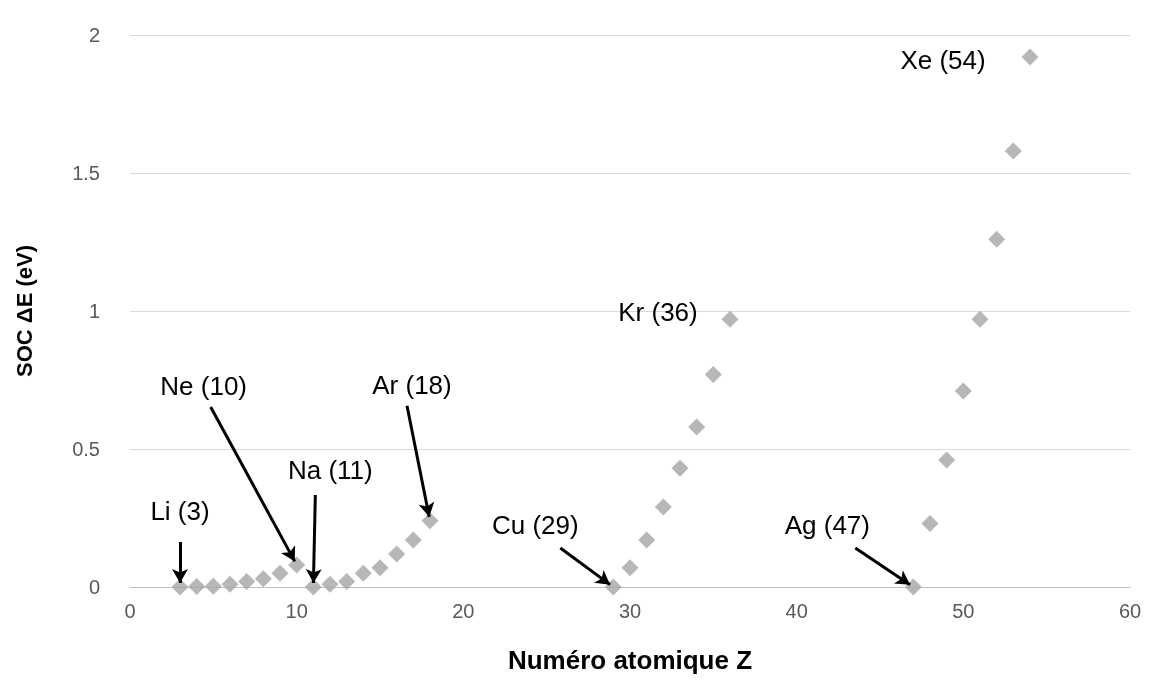  Describe the element at coordinates (296, 611) in the screenshot. I see `x-tick-label: 10` at that location.